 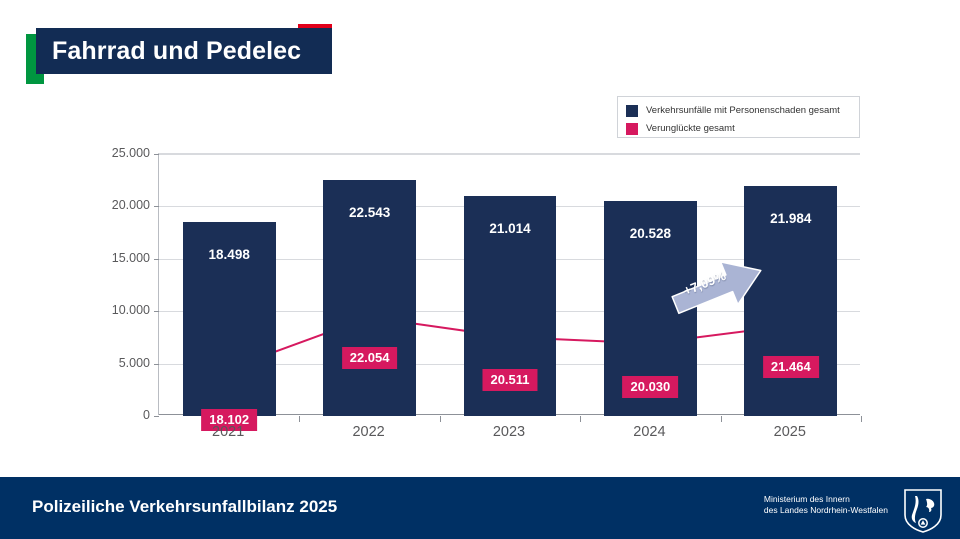 What do you see at coordinates (632, 110) in the screenshot?
I see `legend-swatch-accidents` at bounding box center [632, 110].